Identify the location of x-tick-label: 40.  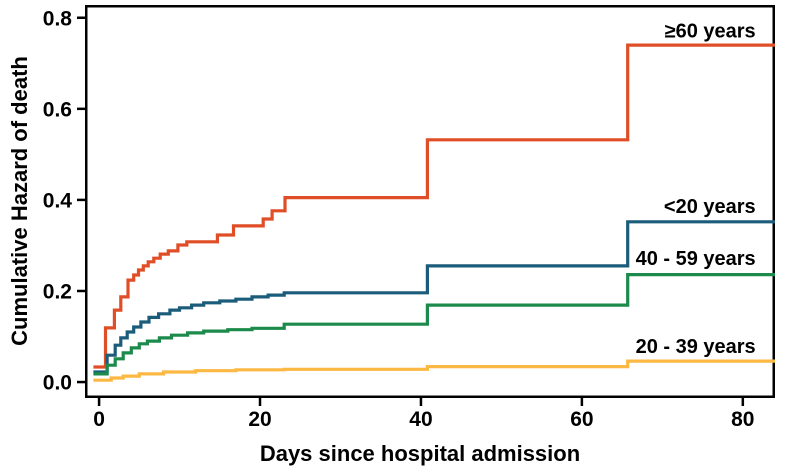
(420, 419).